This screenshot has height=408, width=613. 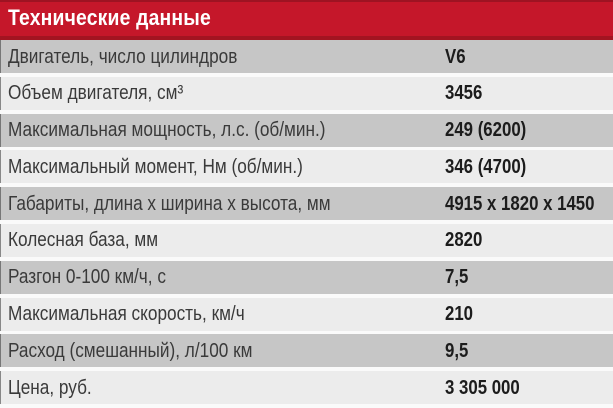 What do you see at coordinates (486, 166) in the screenshot?
I see `spec-value: 346 (4700)` at bounding box center [486, 166].